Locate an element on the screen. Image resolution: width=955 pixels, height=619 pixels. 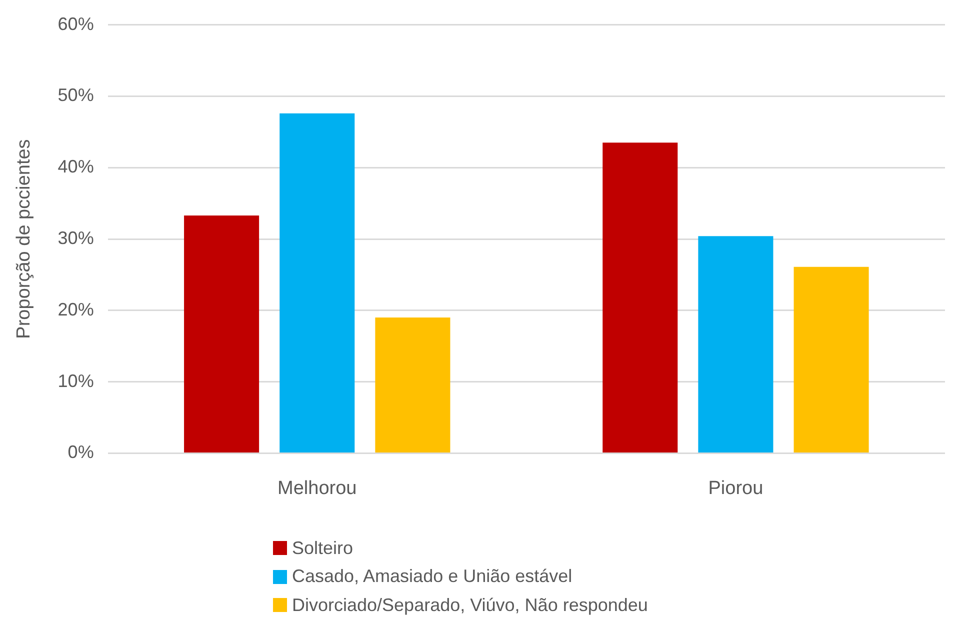
x-tick-label: Piorou is located at coordinates (736, 488).